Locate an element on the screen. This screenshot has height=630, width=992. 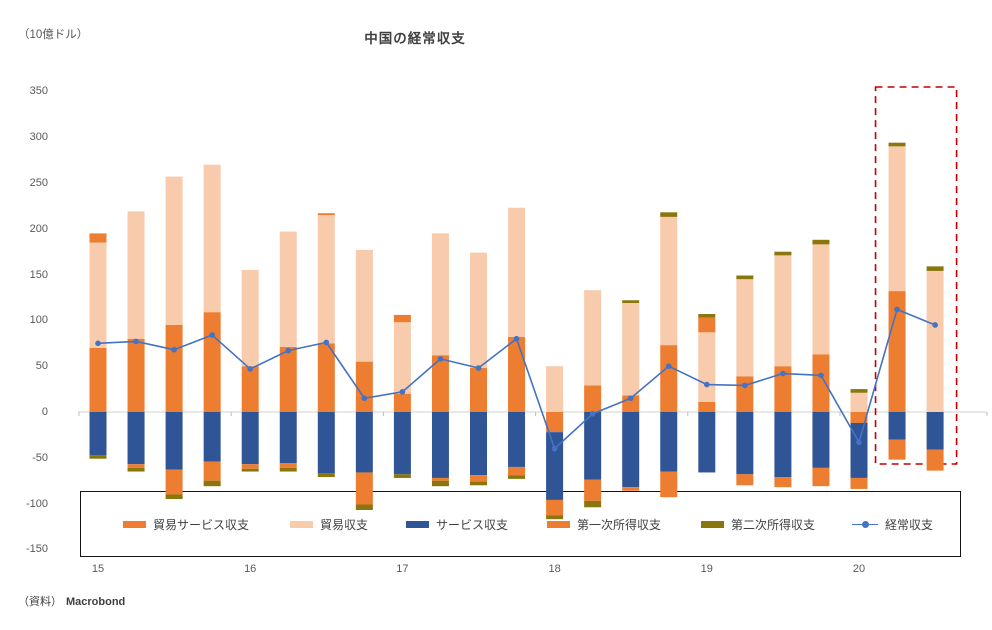
legend-label: 貿易収支 is located at coordinates (344, 524).